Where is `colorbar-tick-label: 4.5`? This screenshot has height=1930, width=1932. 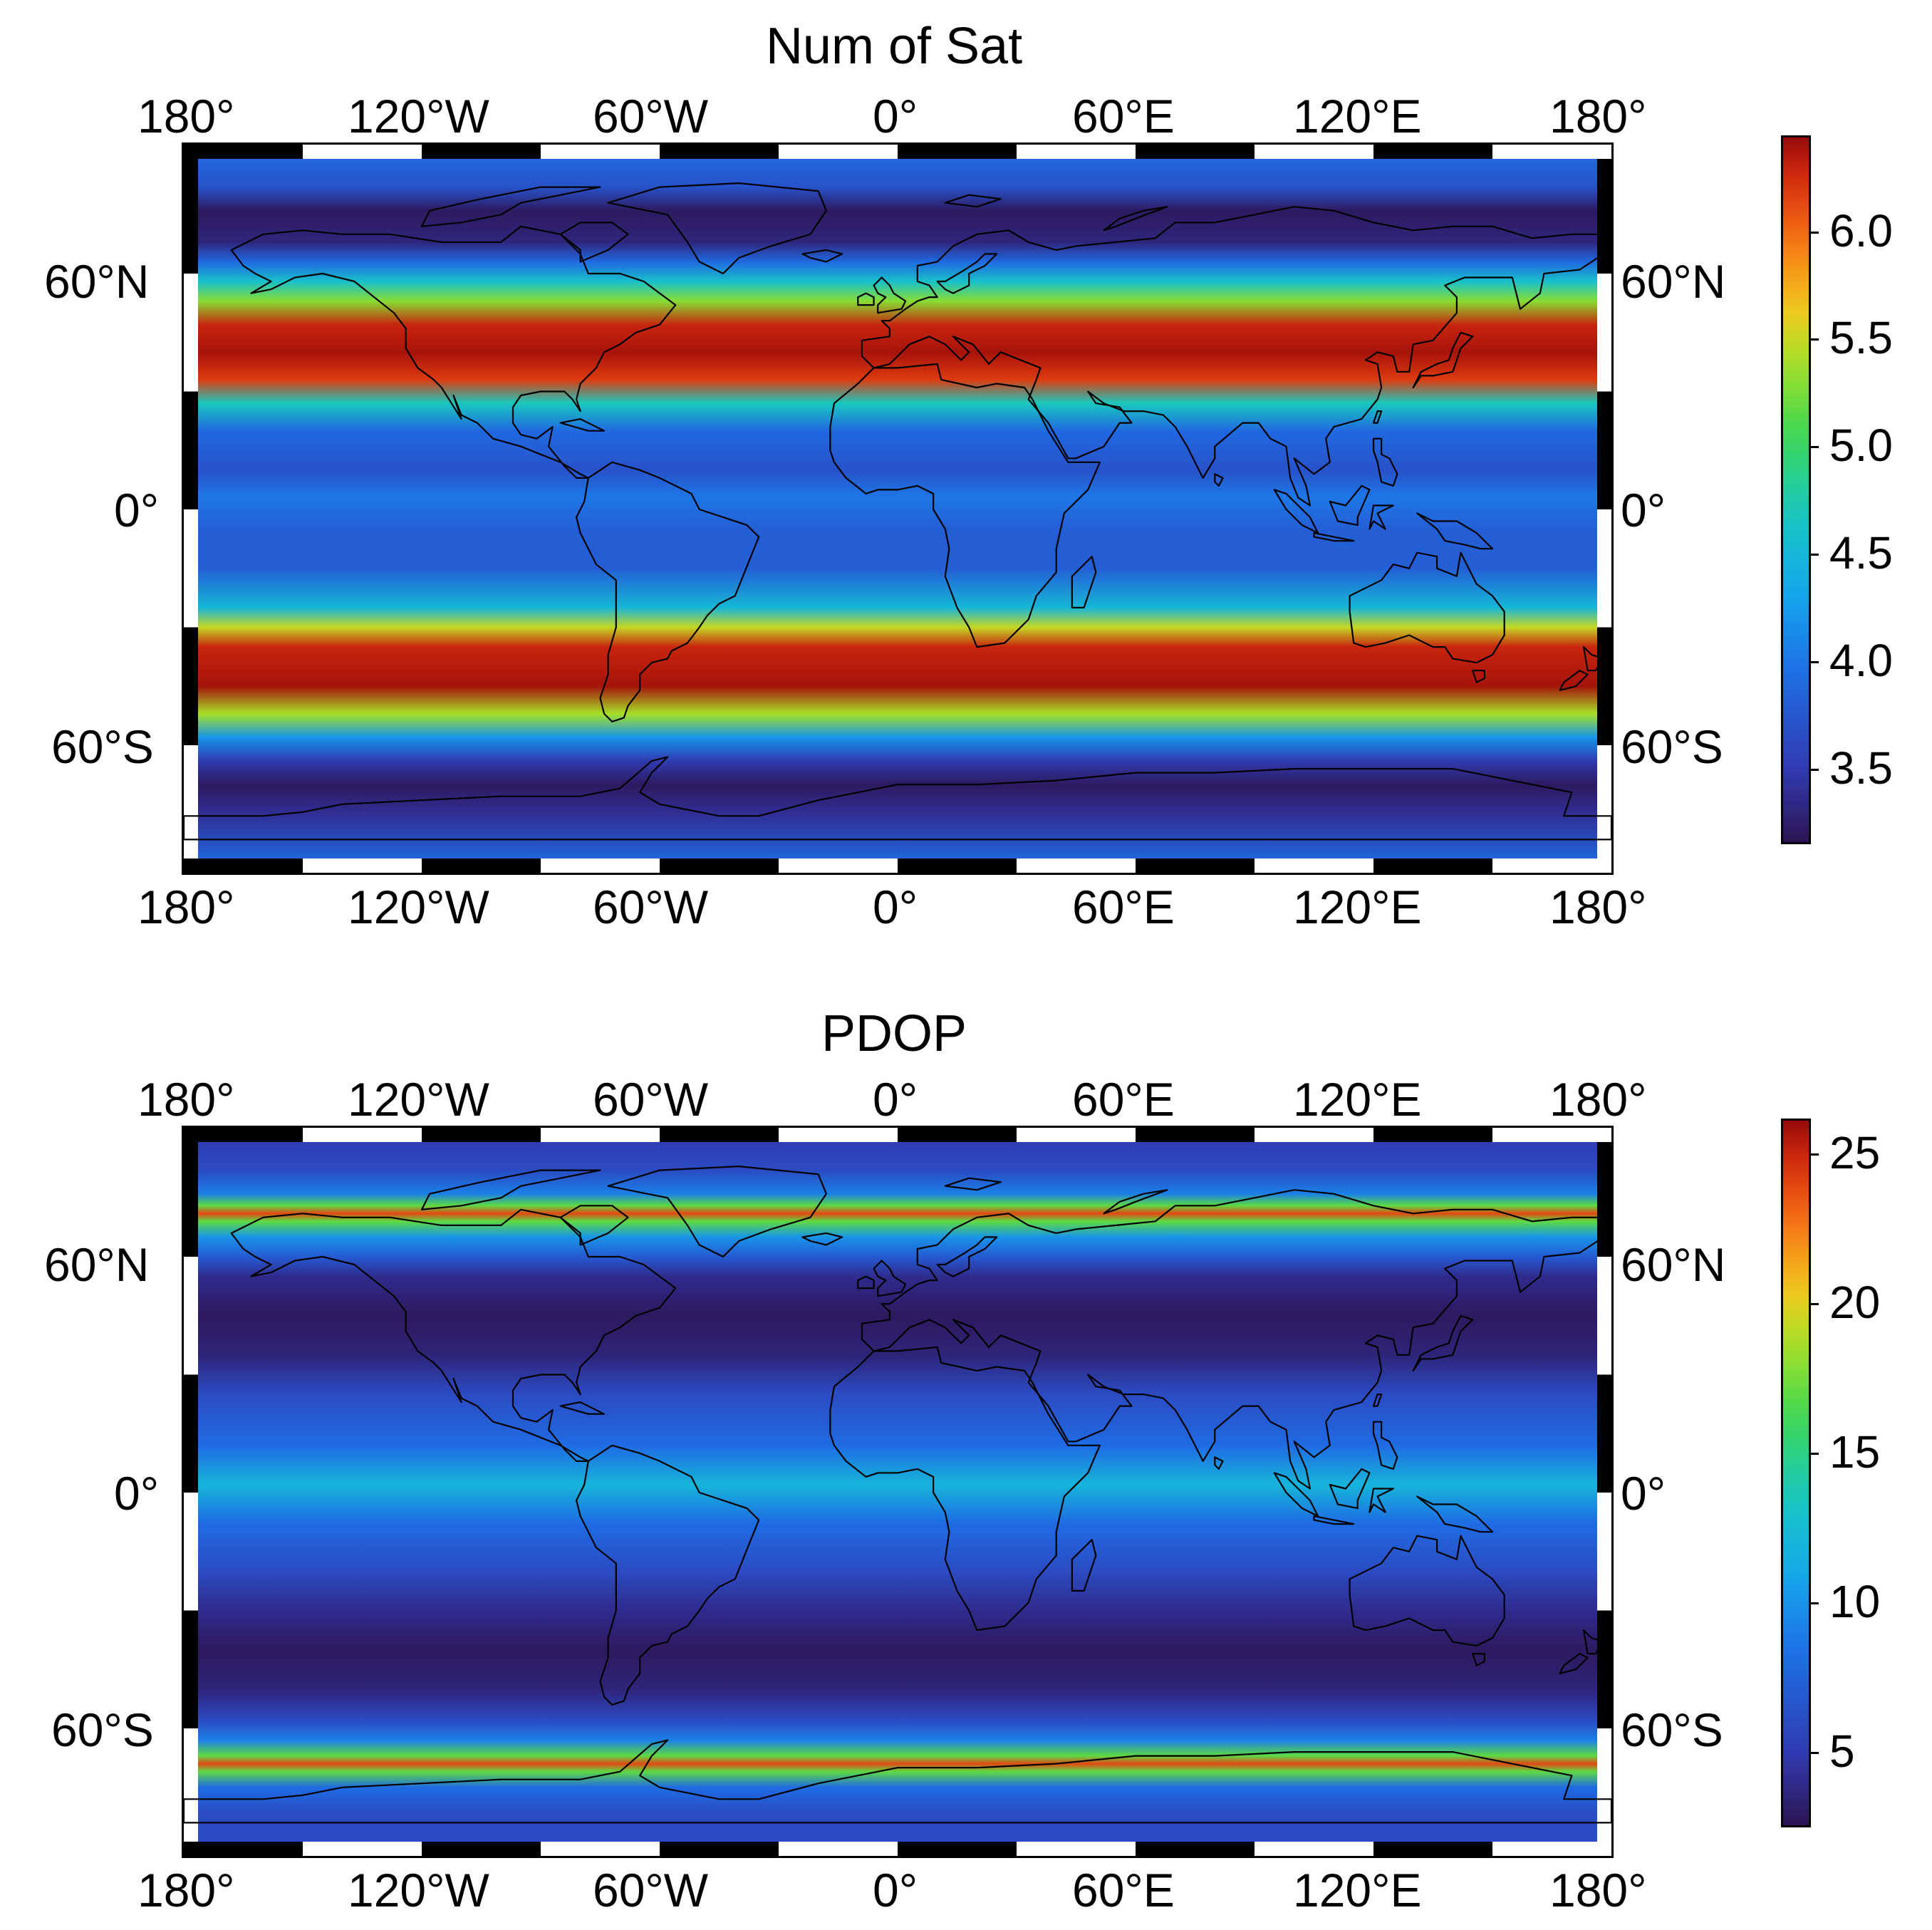 colorbar-tick-label: 4.5 is located at coordinates (1861, 553).